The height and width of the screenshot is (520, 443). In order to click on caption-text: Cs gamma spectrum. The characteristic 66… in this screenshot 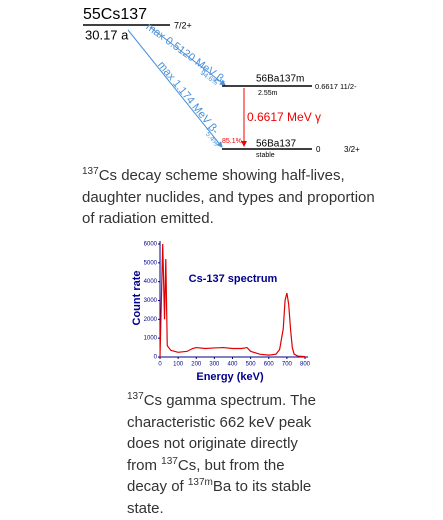, I will do `click(221, 433)`.